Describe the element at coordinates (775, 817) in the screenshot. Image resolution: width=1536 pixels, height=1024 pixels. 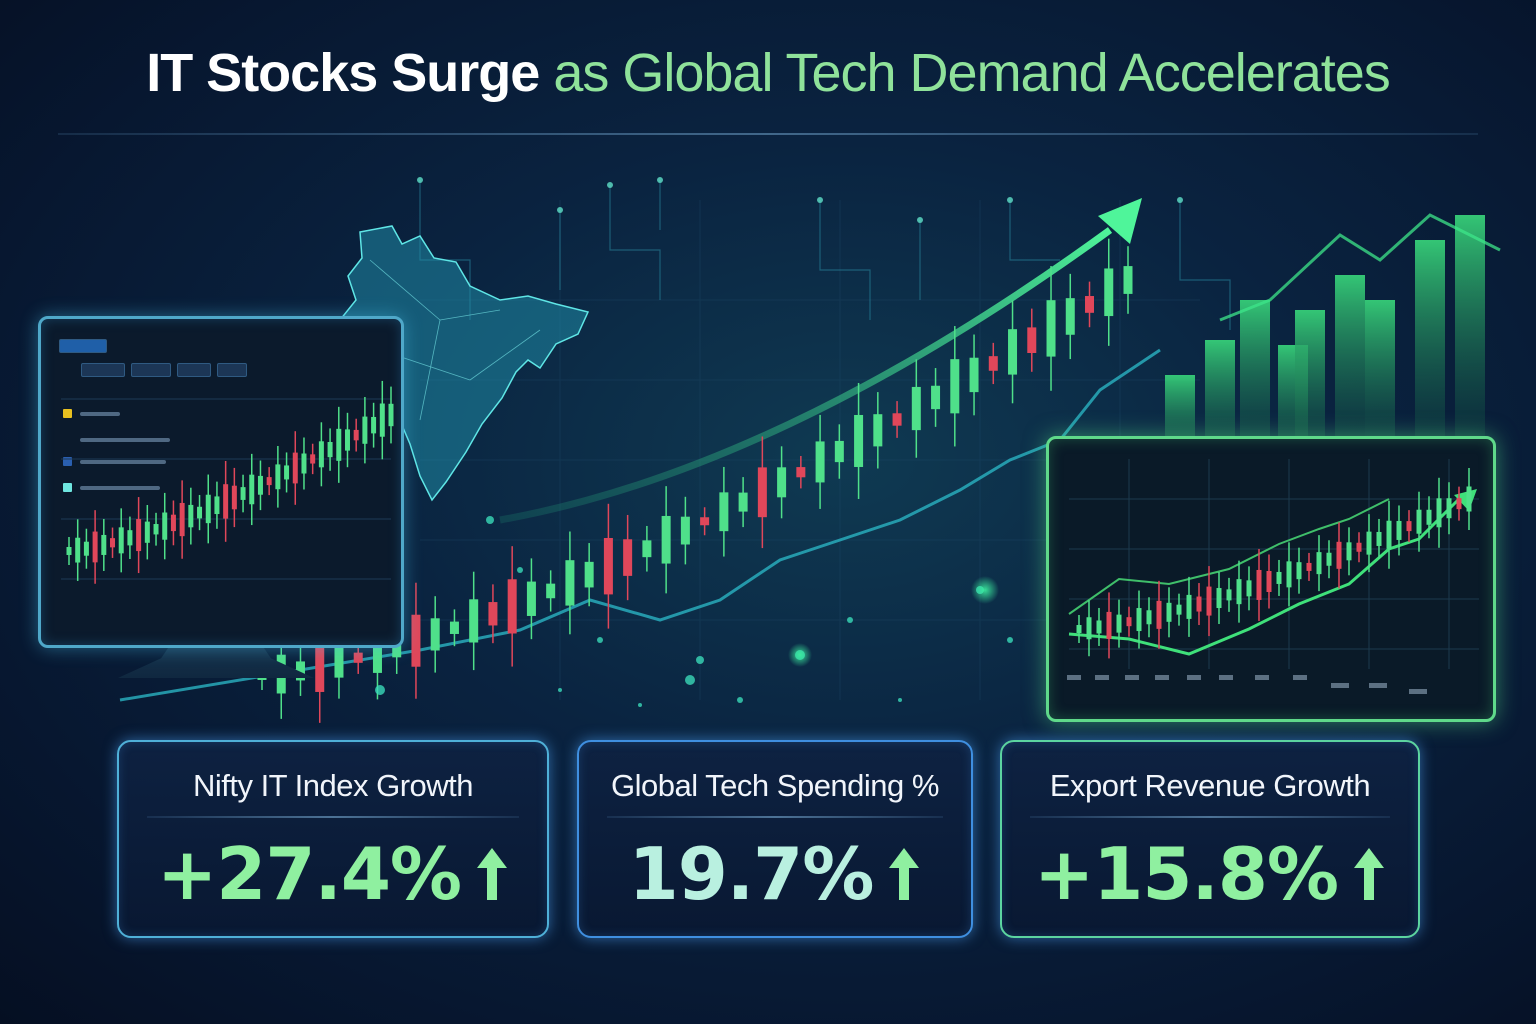
I see `stat-divider` at that location.